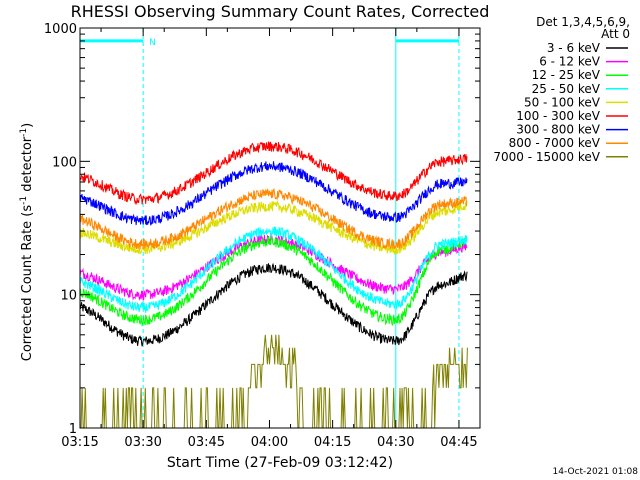 Image resolution: width=640 pixels, height=480 pixels. What do you see at coordinates (558, 130) in the screenshot?
I see `legend-label: 300 - 800 keV` at bounding box center [558, 130].